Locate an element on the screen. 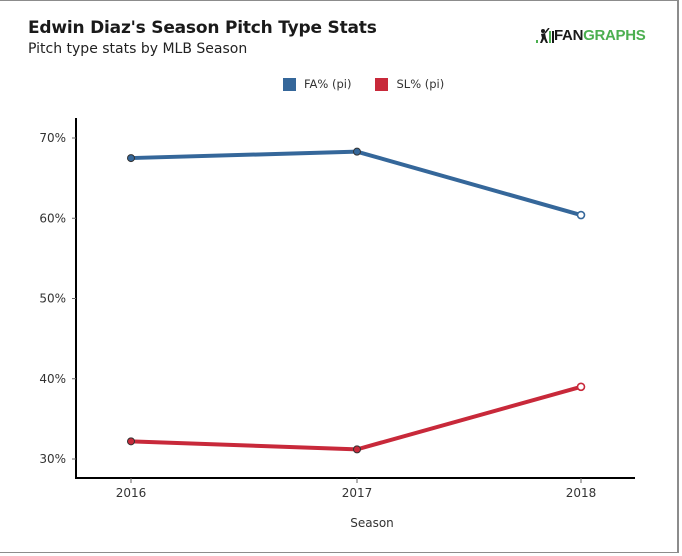  legend-label-fa: FA% (pi) is located at coordinates (328, 84).